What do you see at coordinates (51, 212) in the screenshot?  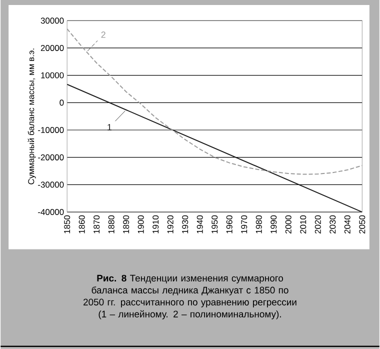 I see `y-tick-label: -40000` at bounding box center [51, 212].